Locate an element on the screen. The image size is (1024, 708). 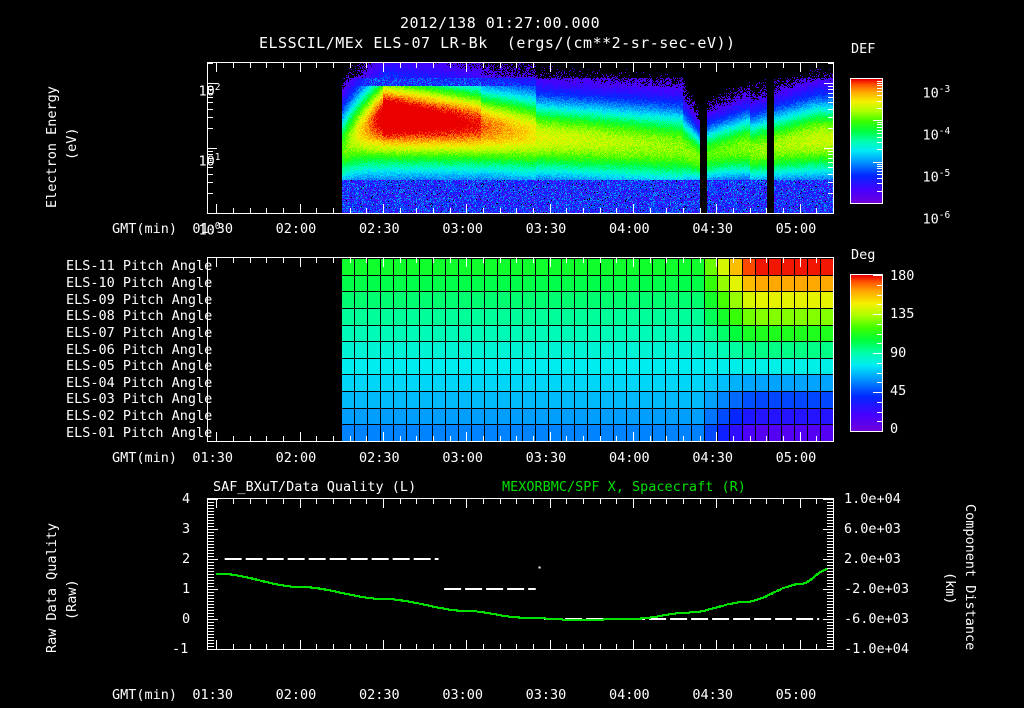
spectrogram-xtick-label: 04:00 is located at coordinates (629, 229).